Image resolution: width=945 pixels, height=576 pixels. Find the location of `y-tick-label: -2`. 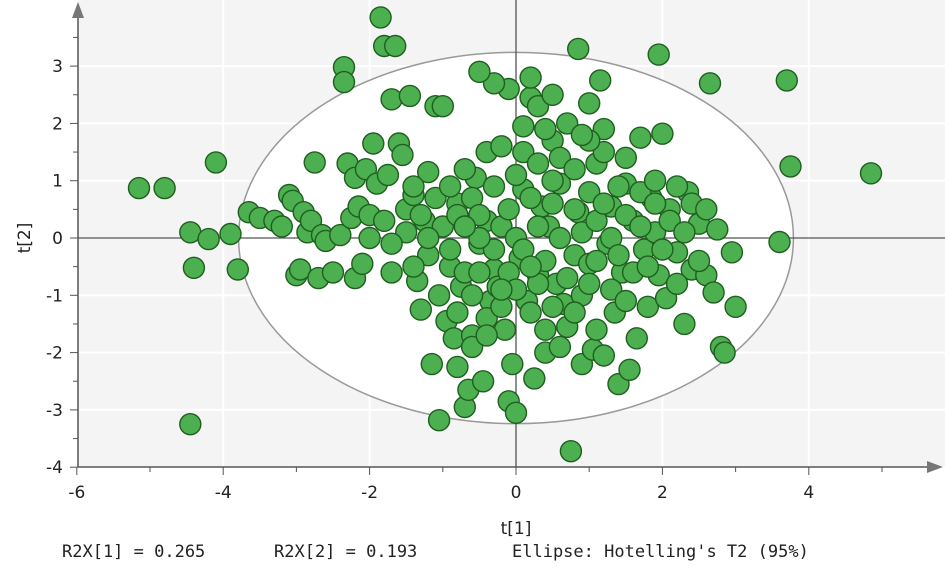

y-tick-label: -2 is located at coordinates (54, 354).